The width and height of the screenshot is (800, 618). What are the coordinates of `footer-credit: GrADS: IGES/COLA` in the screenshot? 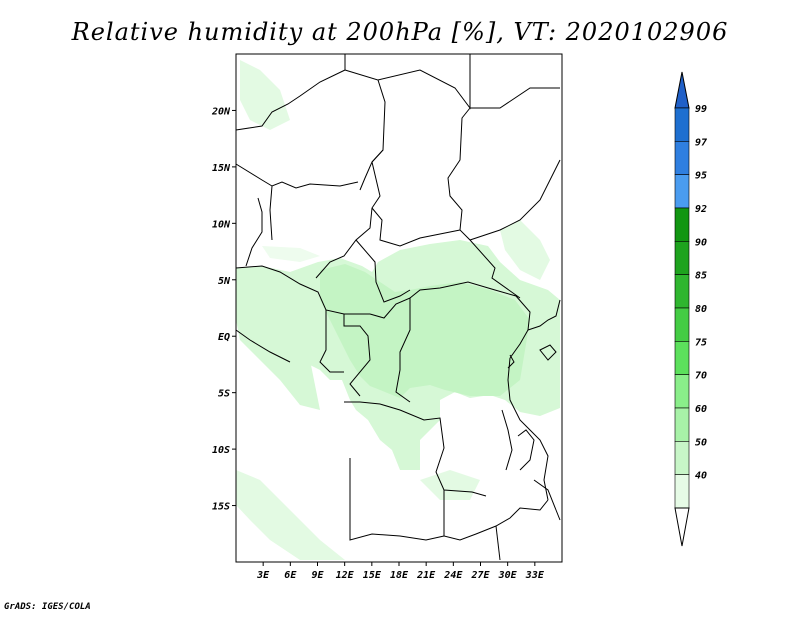 It's located at (47, 607).